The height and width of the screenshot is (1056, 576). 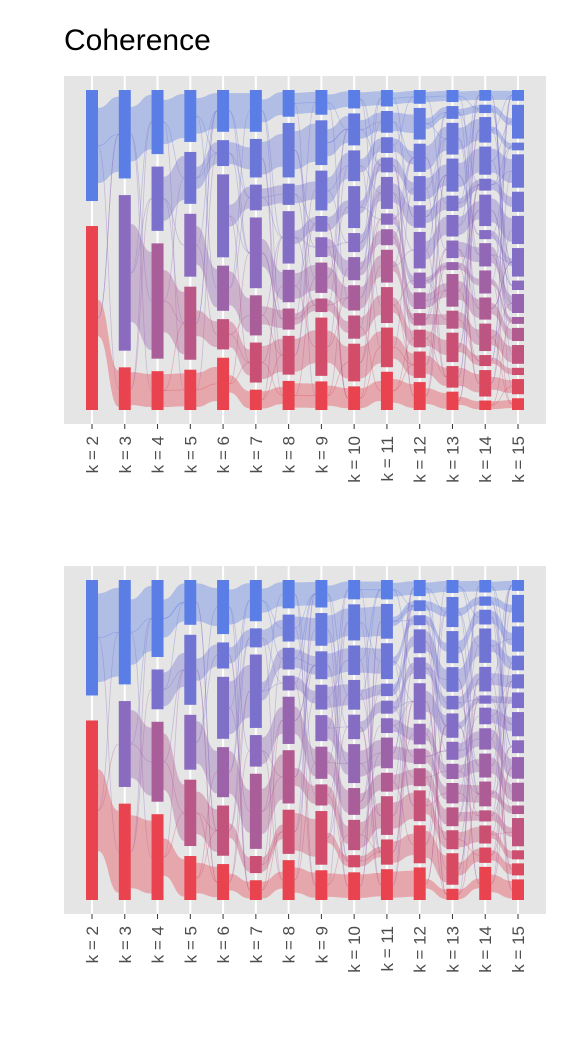 What do you see at coordinates (256, 454) in the screenshot?
I see `x-tick-label: k = 7` at bounding box center [256, 454].